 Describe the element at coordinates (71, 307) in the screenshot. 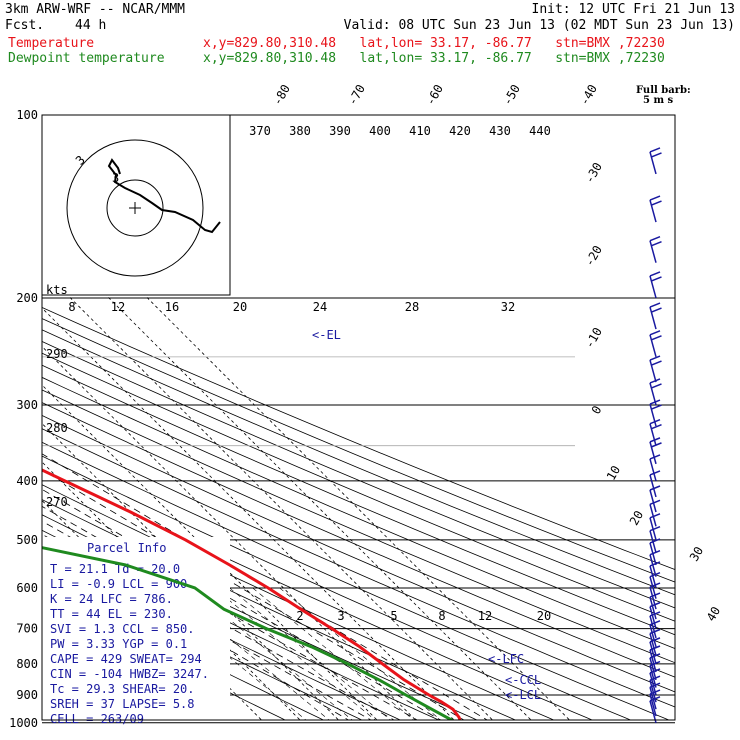

I see `hodograph-speed-tick: 8` at that location.